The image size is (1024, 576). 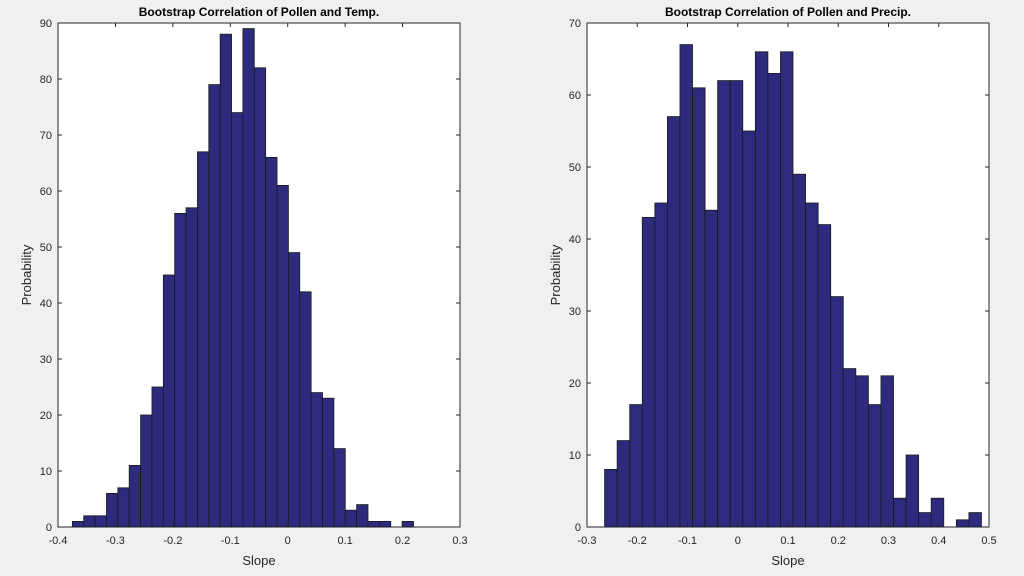 I want to click on x-tick-label: 0.4, so click(x=938, y=541).